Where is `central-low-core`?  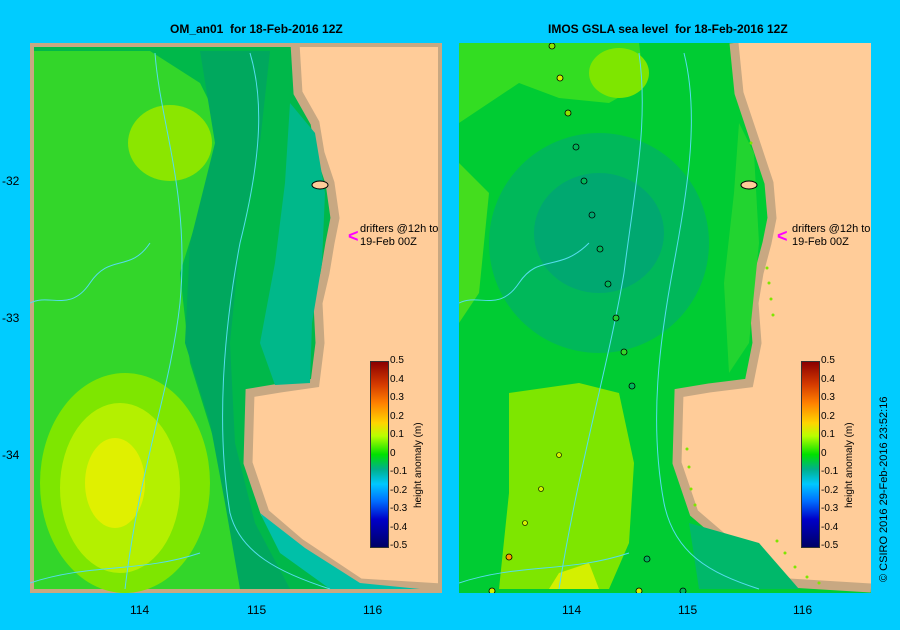
central-low-core is located at coordinates (599, 233).